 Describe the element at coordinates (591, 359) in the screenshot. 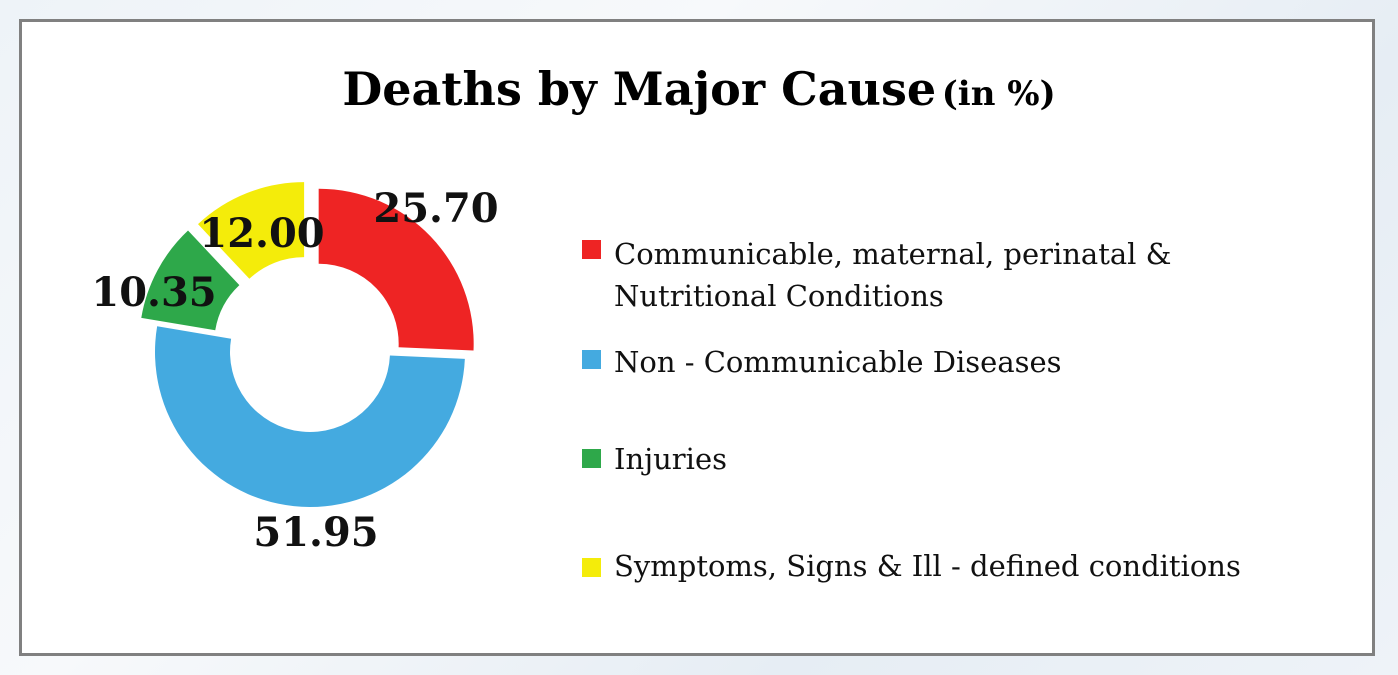

I see `legend-swatch-non-communicable` at that location.